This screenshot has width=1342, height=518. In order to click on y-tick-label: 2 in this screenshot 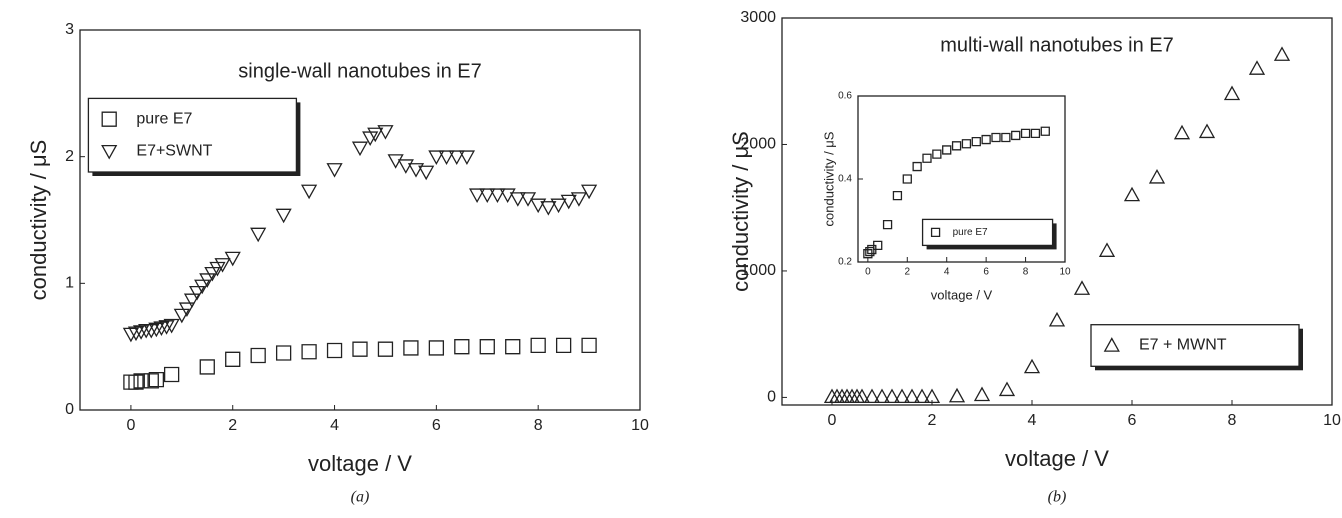, I will do `click(69, 156)`.